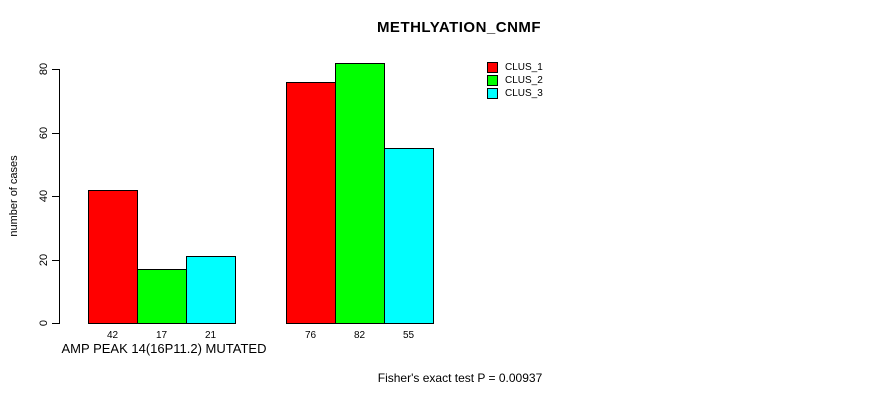  Describe the element at coordinates (162, 296) in the screenshot. I see `bar-clus_2-group1` at that location.